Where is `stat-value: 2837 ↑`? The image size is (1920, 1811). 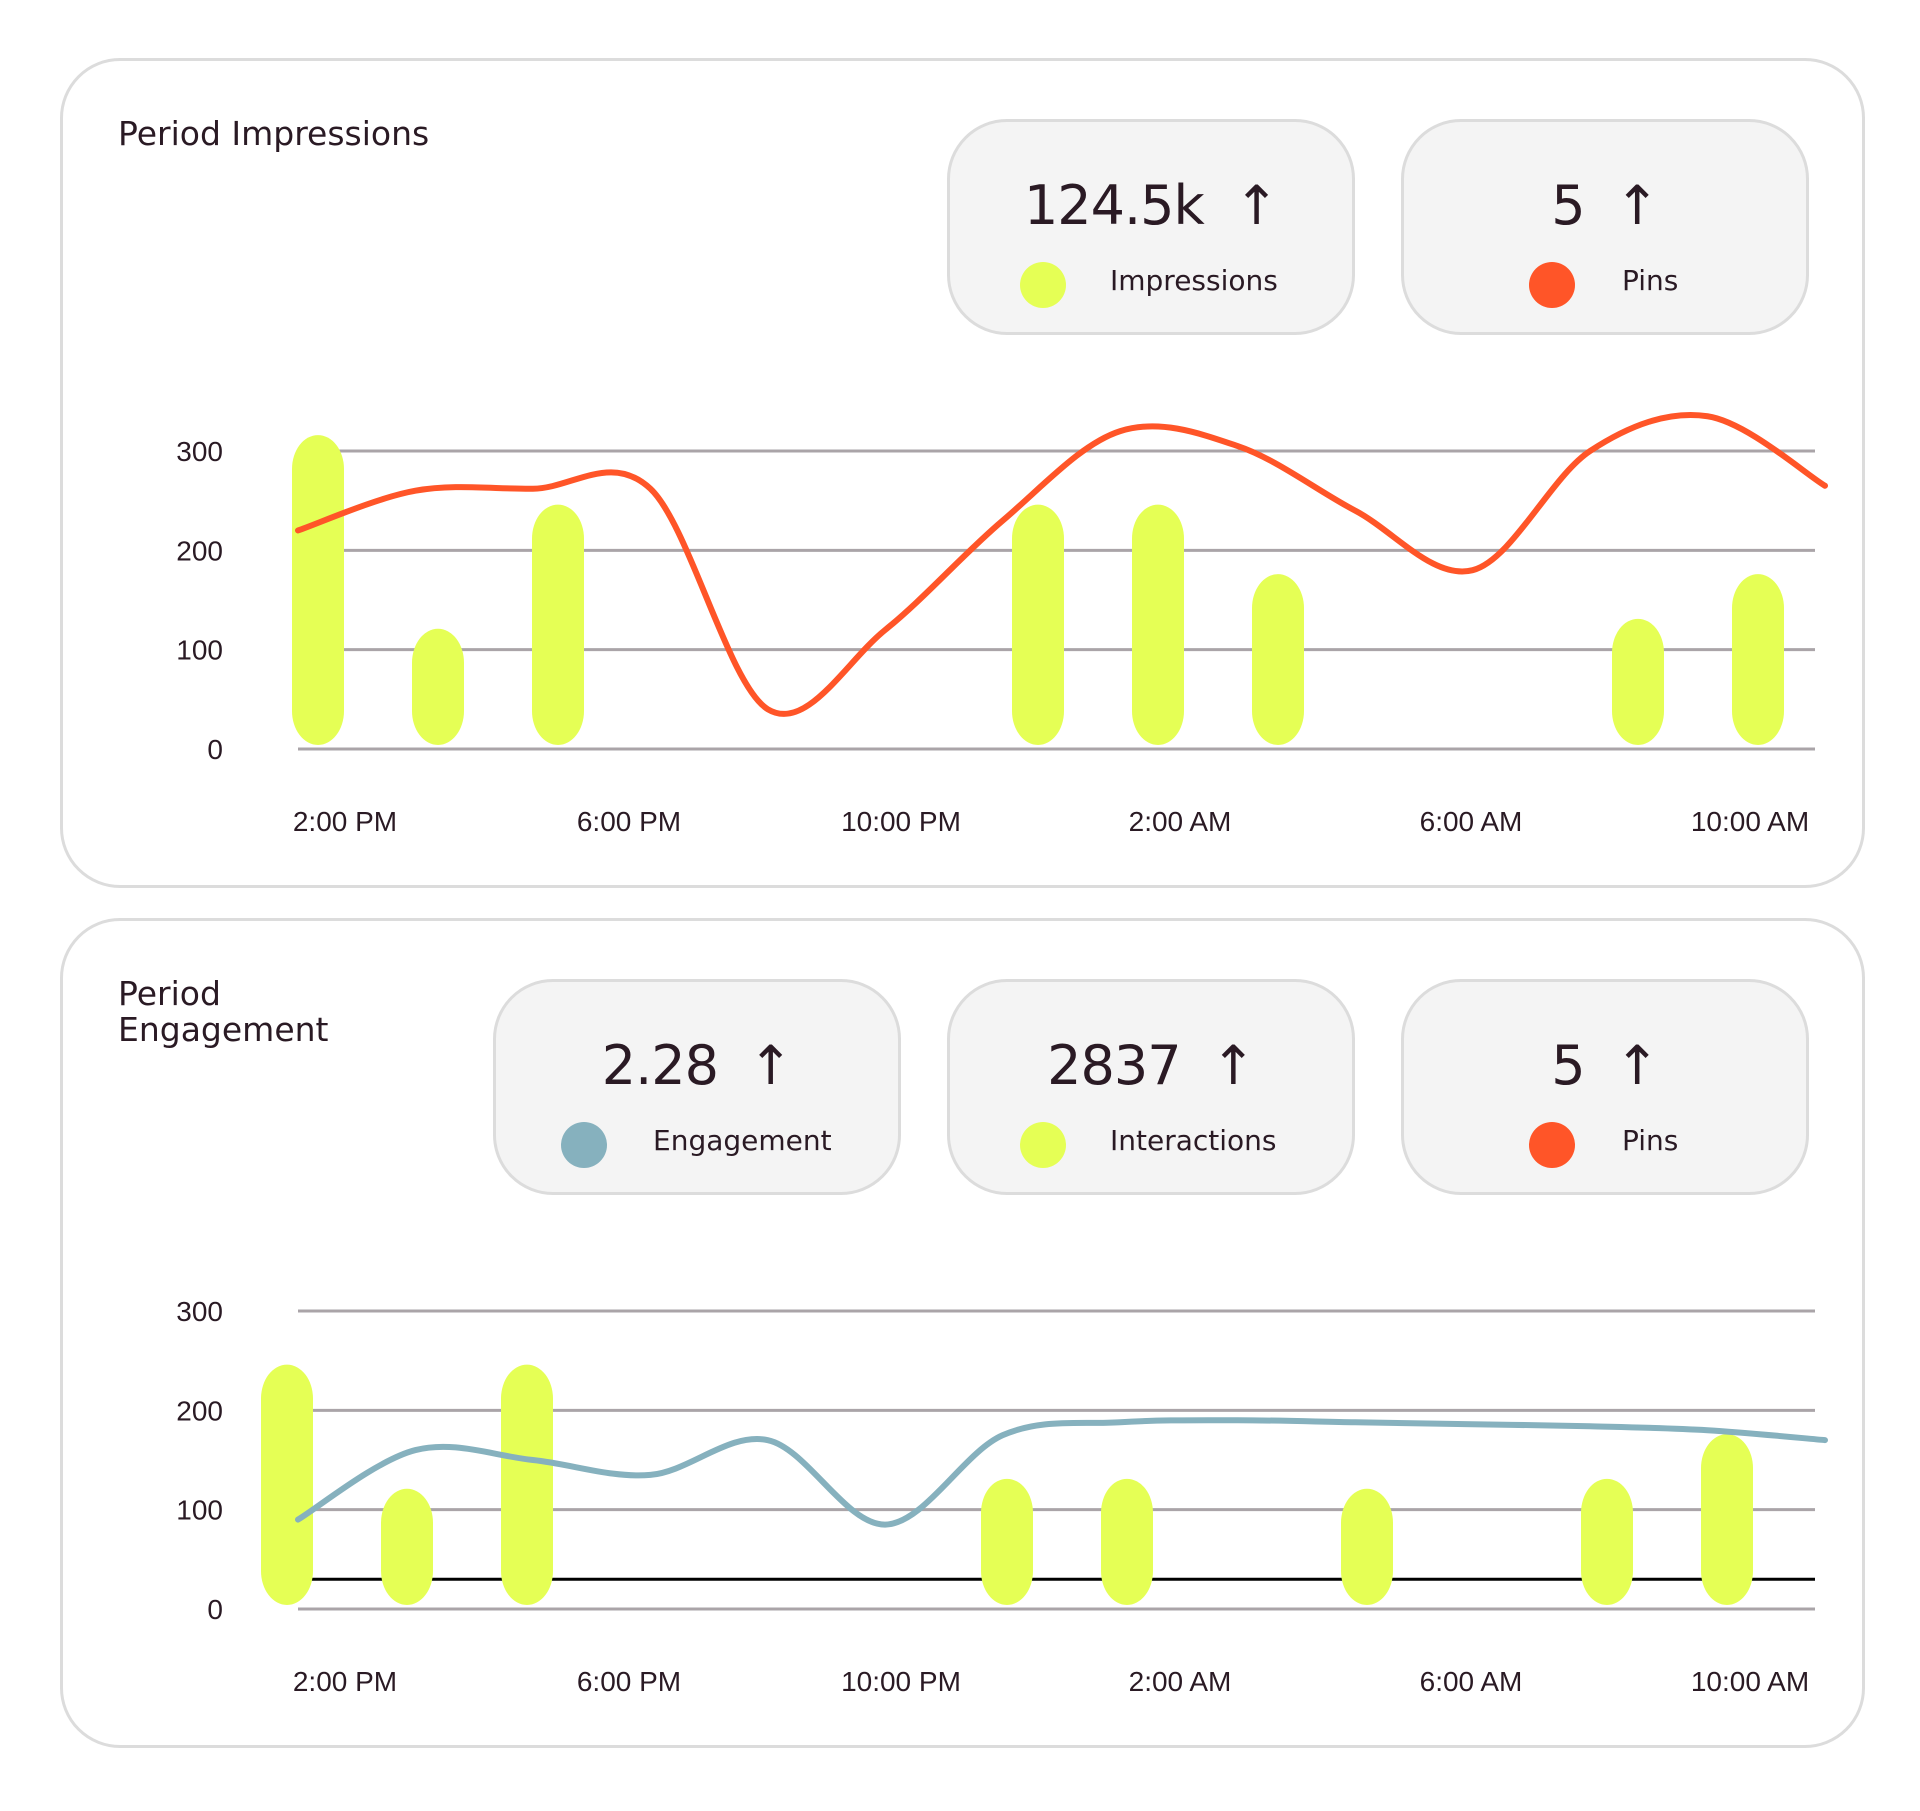
stat-value: 2837 ↑ is located at coordinates (1151, 1065).